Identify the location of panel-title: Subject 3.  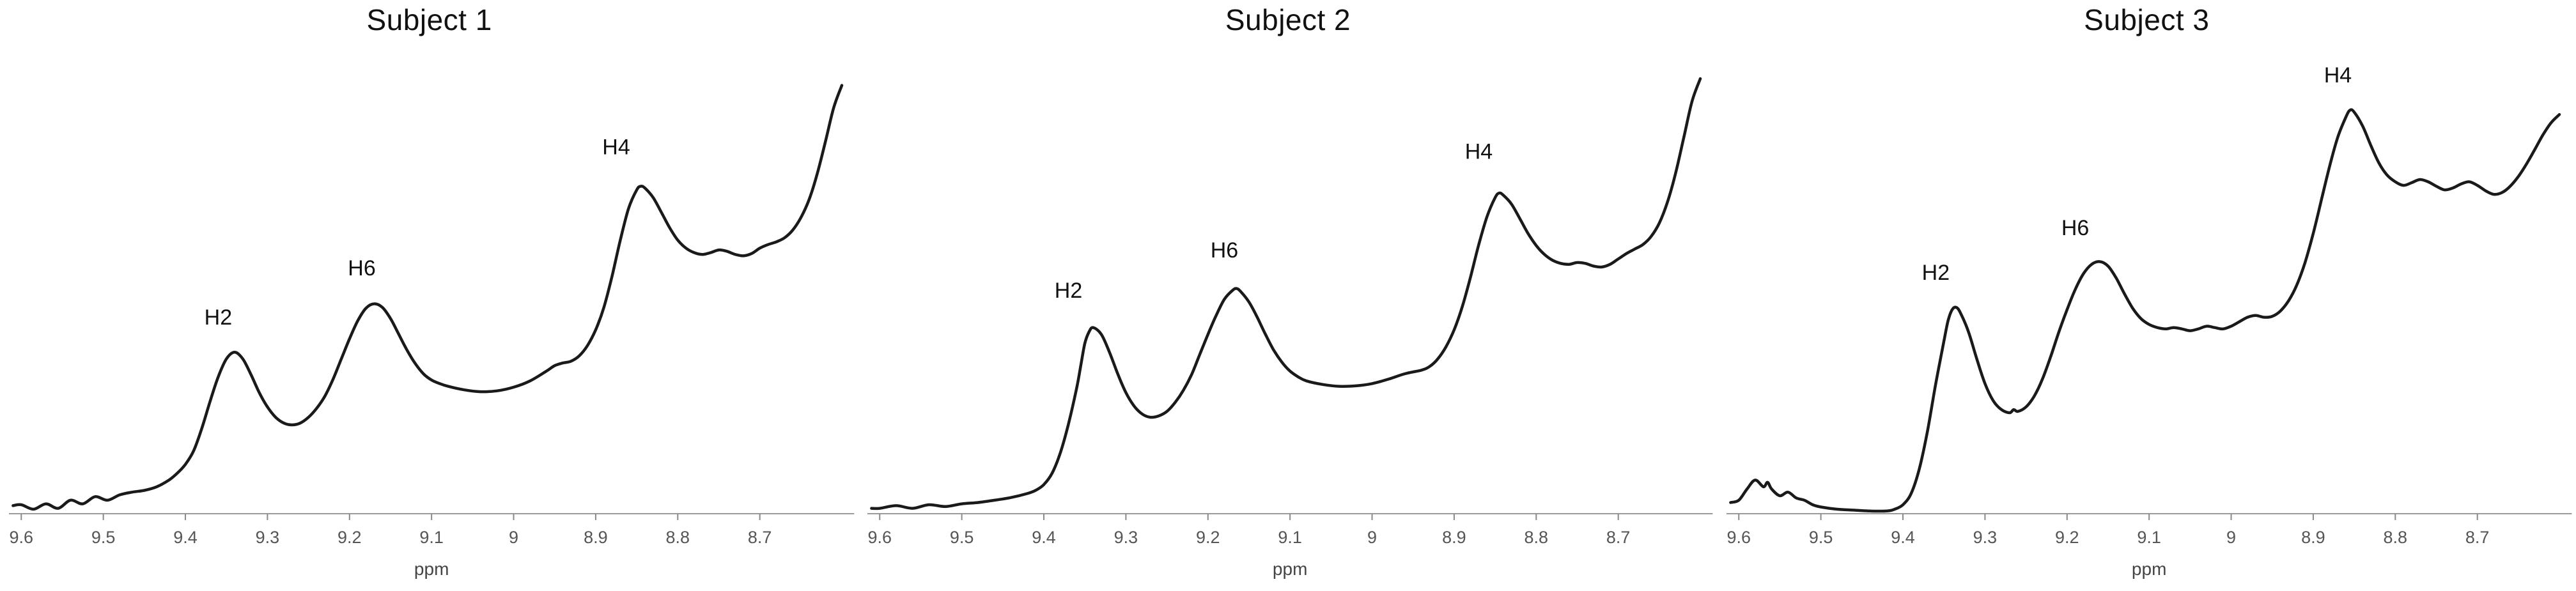
(2147, 19).